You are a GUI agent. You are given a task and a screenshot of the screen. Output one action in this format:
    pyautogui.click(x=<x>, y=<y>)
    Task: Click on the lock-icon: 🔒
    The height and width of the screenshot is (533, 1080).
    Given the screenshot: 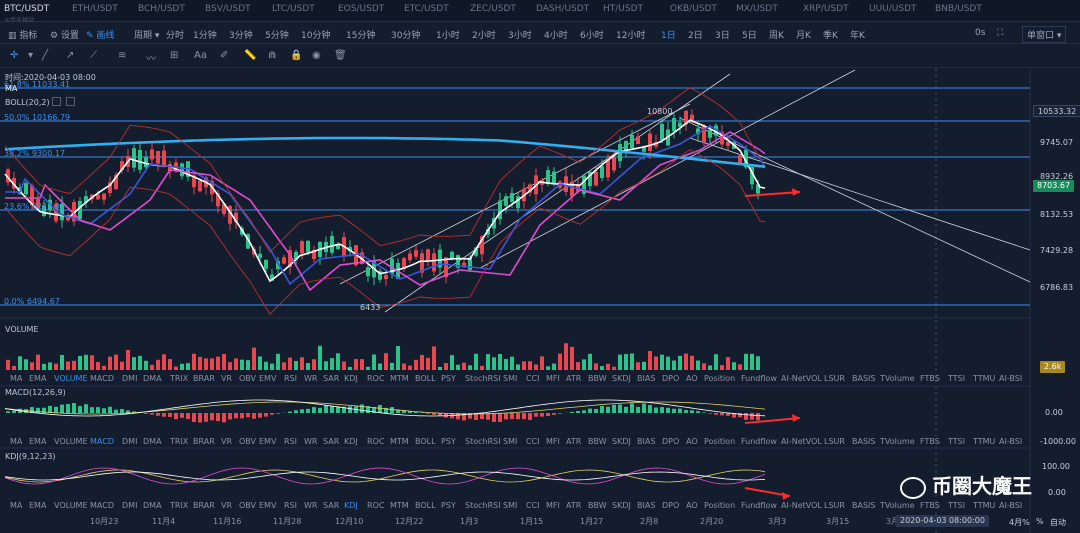 What is the action you would take?
    pyautogui.click(x=296, y=55)
    